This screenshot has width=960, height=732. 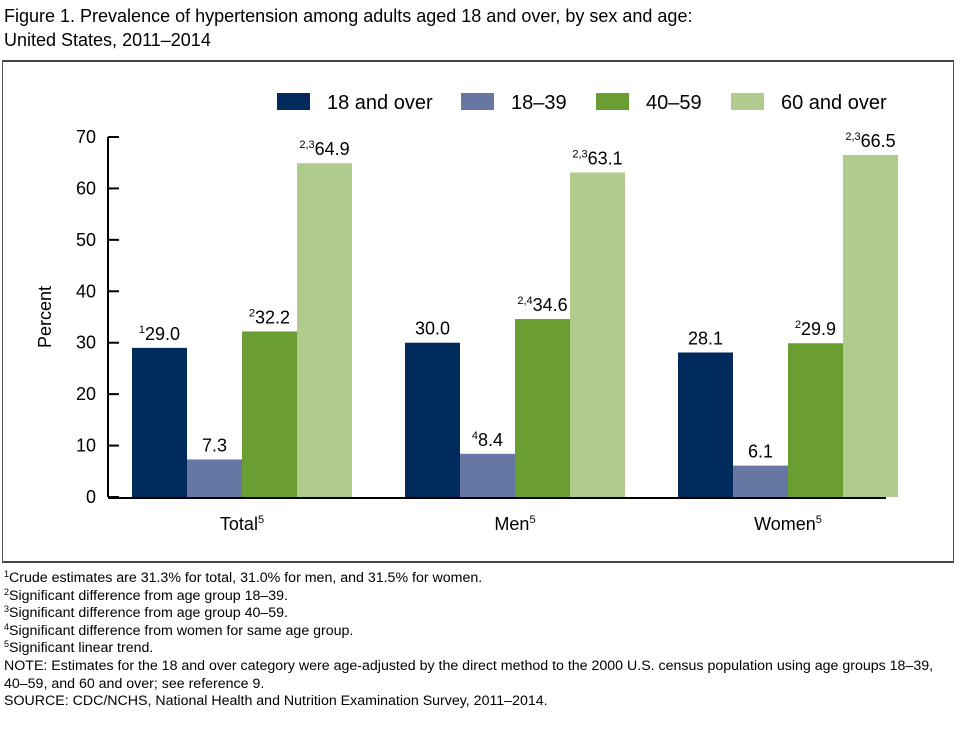 I want to click on legend-label: 18–39, so click(x=539, y=103).